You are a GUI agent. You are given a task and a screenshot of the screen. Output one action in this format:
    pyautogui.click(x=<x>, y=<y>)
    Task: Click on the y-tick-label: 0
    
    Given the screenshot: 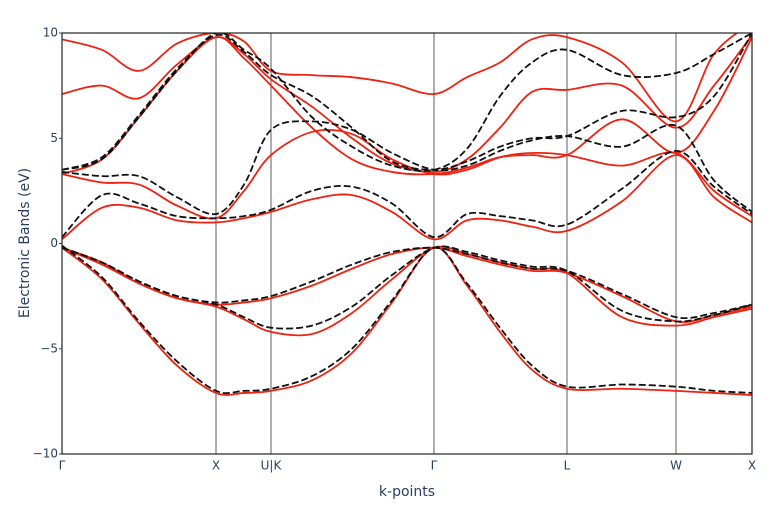 What is the action you would take?
    pyautogui.click(x=54, y=243)
    